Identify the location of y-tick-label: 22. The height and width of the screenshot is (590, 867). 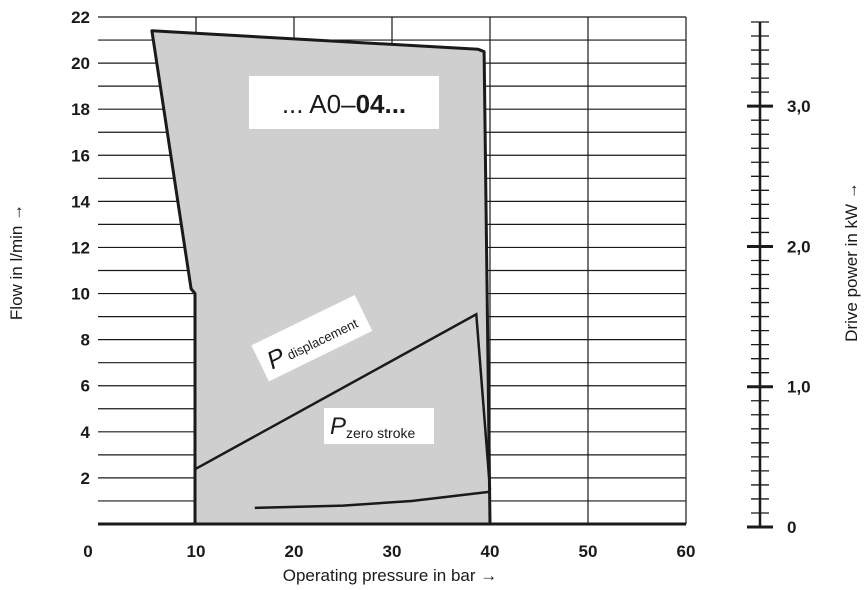
(80, 17).